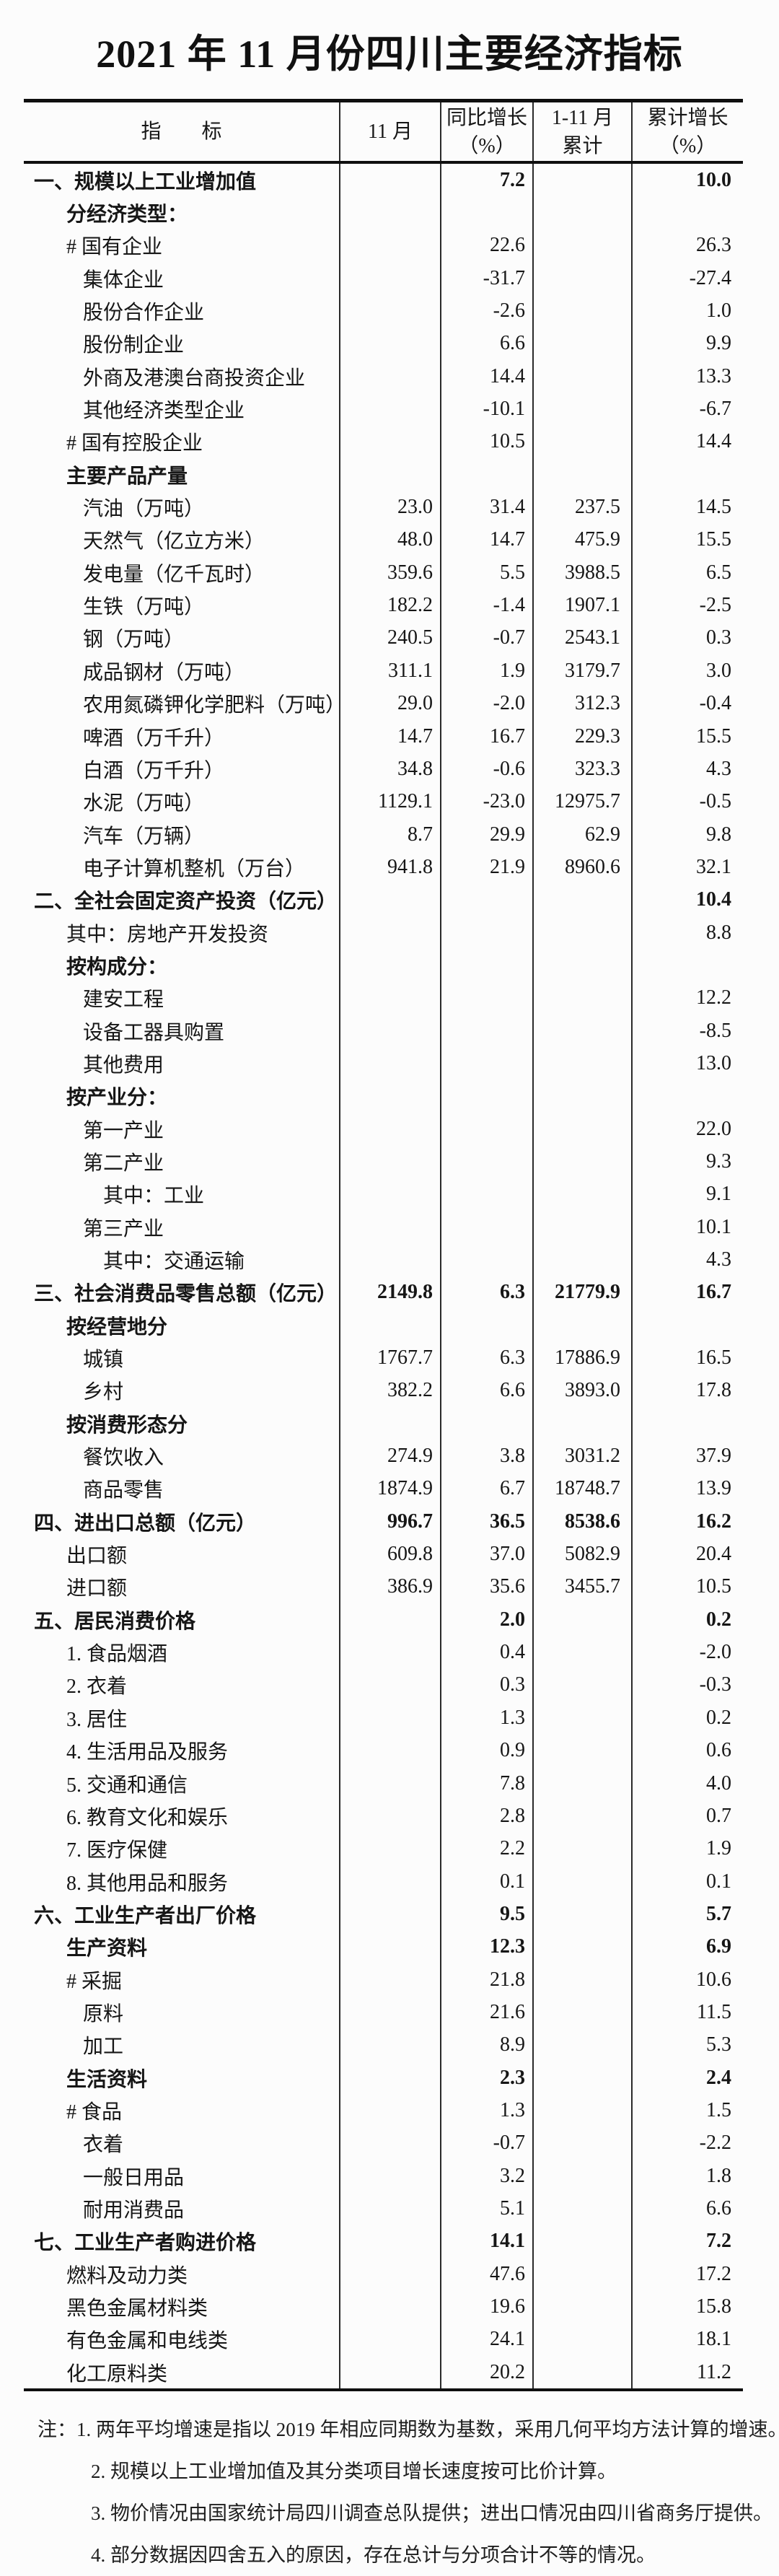  What do you see at coordinates (383, 246) in the screenshot?
I see `table-row: # 国有企业 22.6 26.3` at bounding box center [383, 246].